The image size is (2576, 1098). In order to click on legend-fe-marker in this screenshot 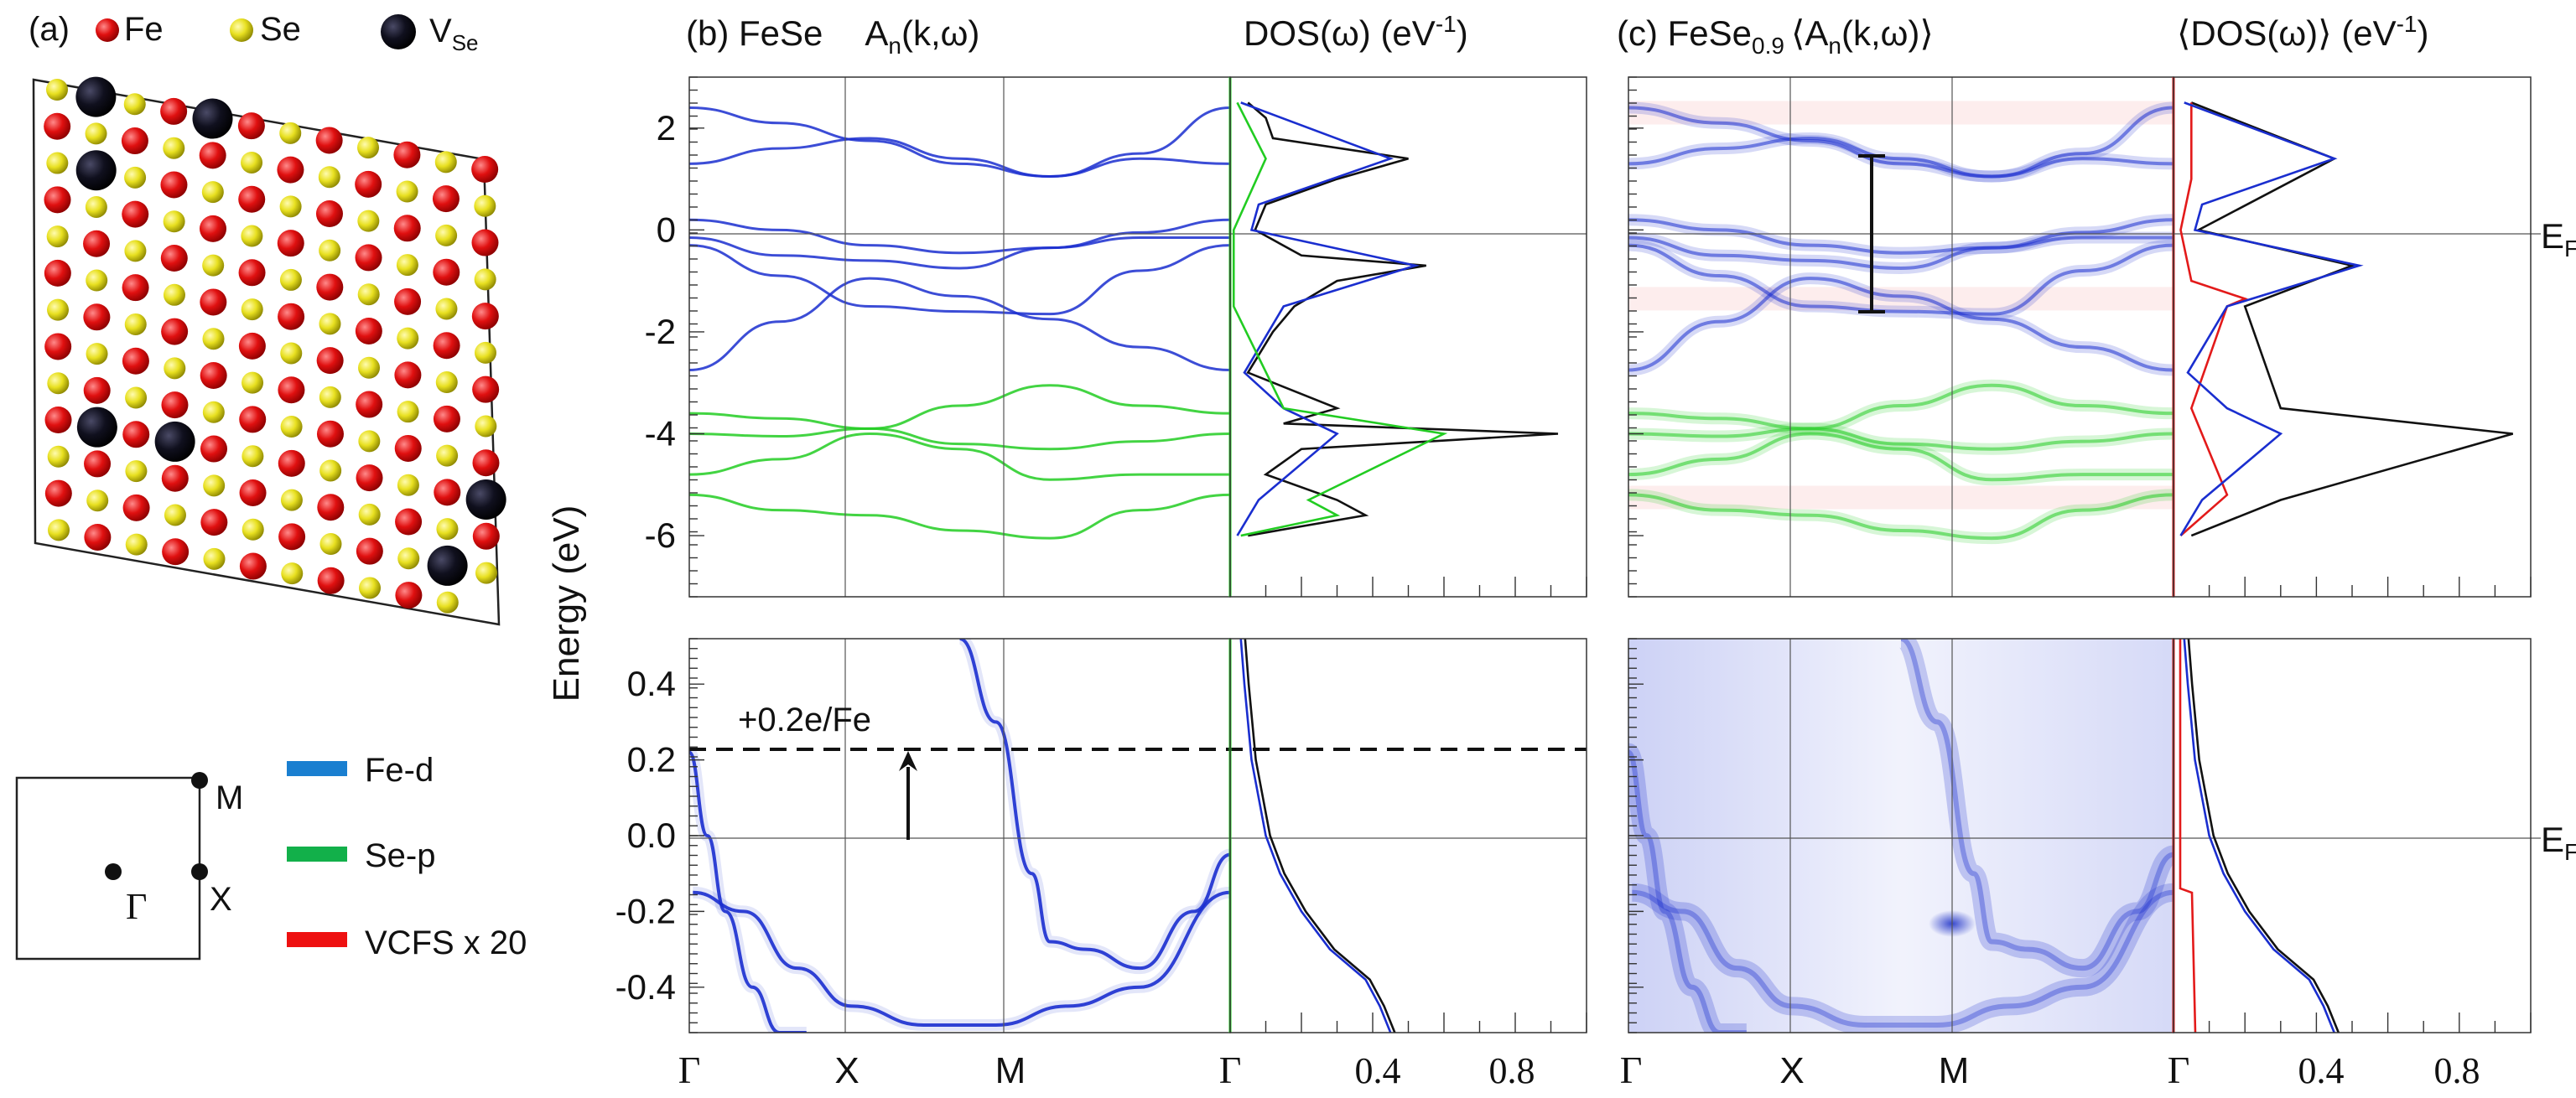, I will do `click(107, 30)`.